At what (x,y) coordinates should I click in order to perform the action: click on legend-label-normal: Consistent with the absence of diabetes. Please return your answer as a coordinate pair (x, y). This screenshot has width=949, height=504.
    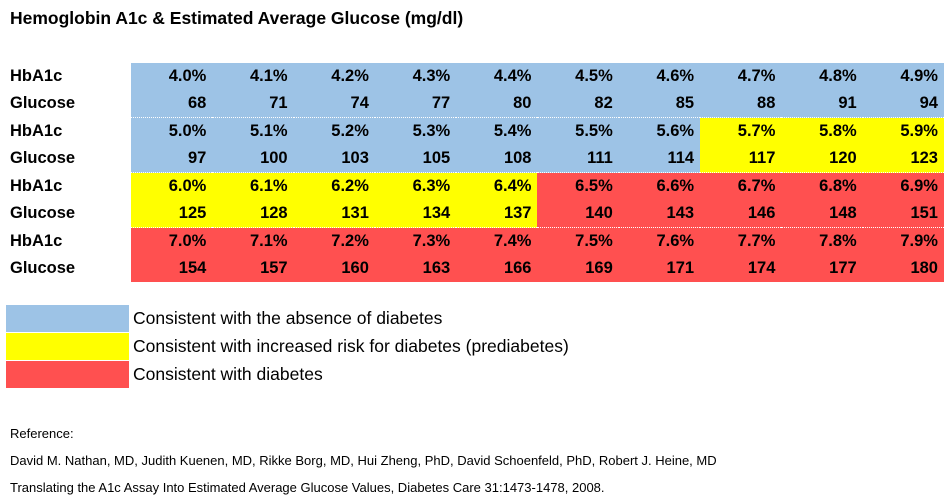
    Looking at the image, I should click on (288, 317).